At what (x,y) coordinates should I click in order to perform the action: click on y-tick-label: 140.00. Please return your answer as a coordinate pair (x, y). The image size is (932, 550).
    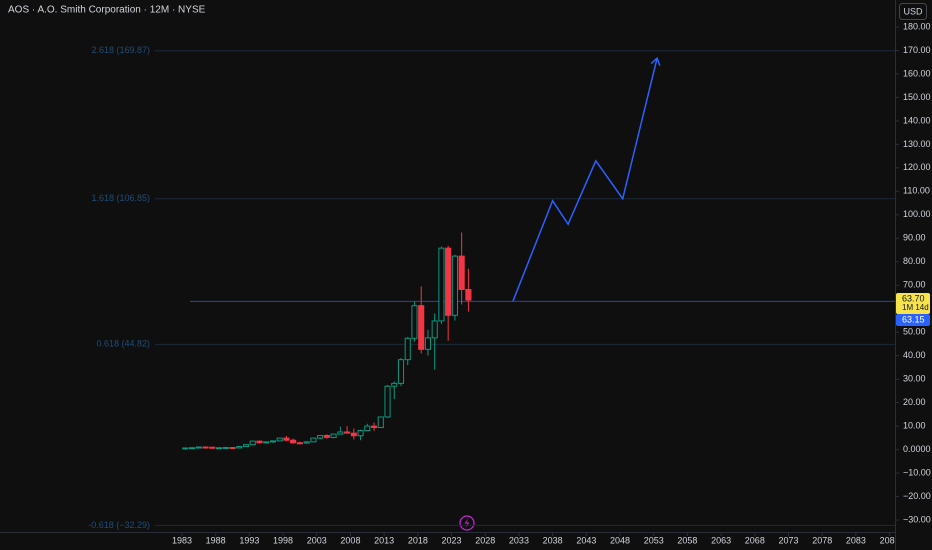
    Looking at the image, I should click on (917, 120).